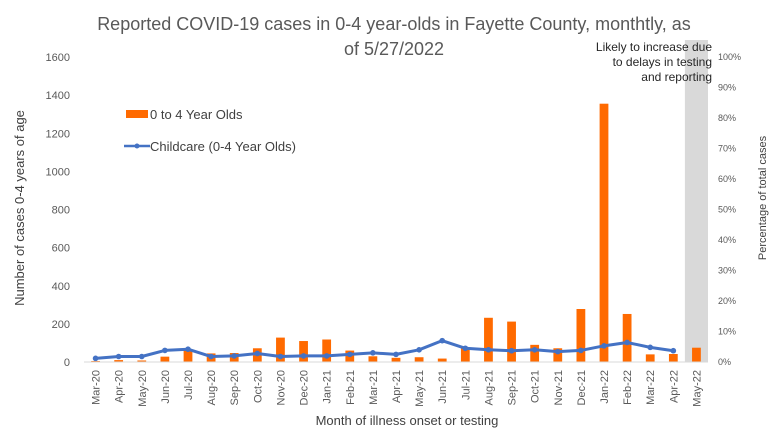  Describe the element at coordinates (137, 146) in the screenshot. I see `legend-line-marker` at that location.